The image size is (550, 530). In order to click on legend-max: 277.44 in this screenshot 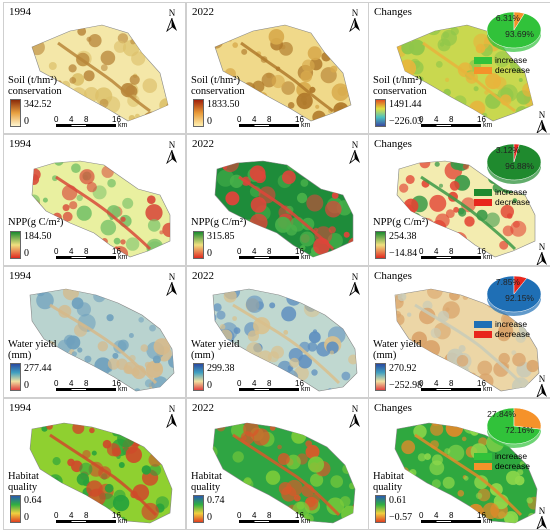, I will do `click(38, 368)`.